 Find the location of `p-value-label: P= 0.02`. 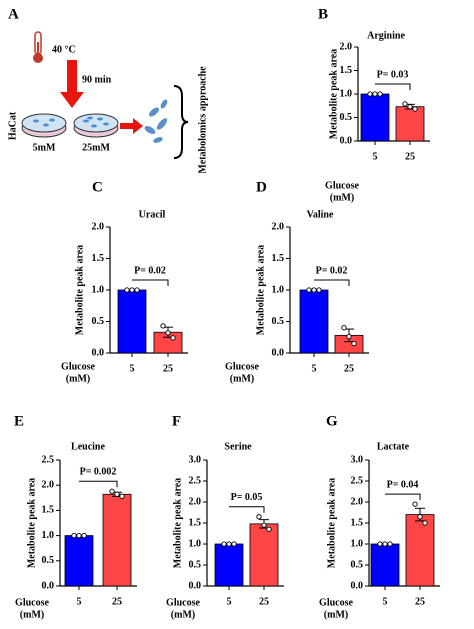

p-value-label: P= 0.02 is located at coordinates (150, 270).